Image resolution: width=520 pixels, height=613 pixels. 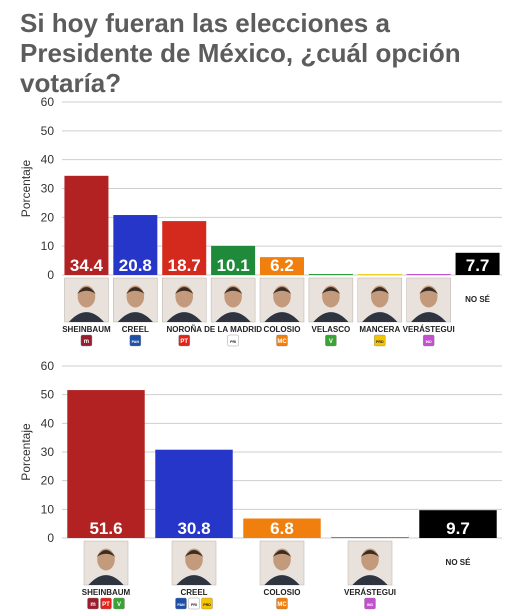 I want to click on pri-logo-box, so click(x=233, y=340).